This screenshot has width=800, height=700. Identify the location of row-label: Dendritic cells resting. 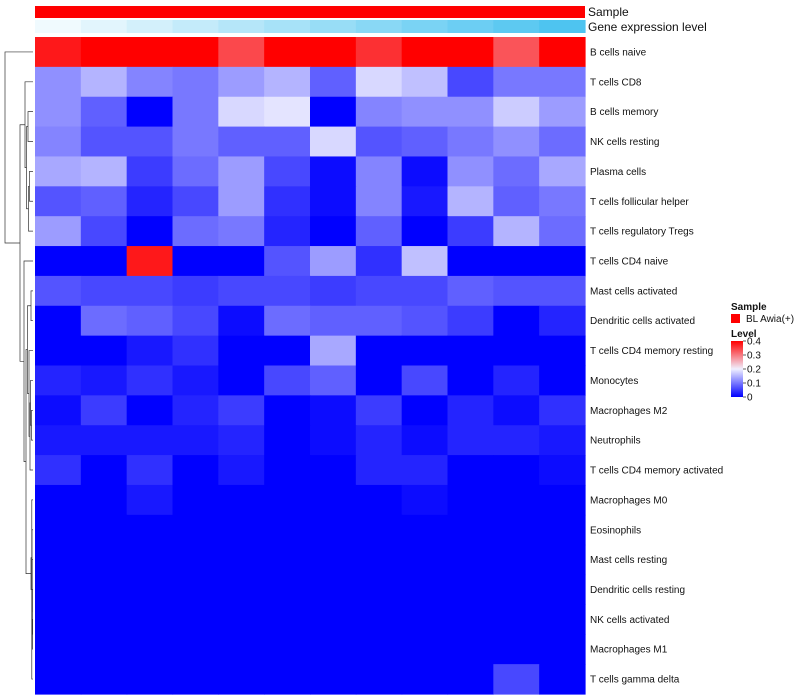
(637, 590).